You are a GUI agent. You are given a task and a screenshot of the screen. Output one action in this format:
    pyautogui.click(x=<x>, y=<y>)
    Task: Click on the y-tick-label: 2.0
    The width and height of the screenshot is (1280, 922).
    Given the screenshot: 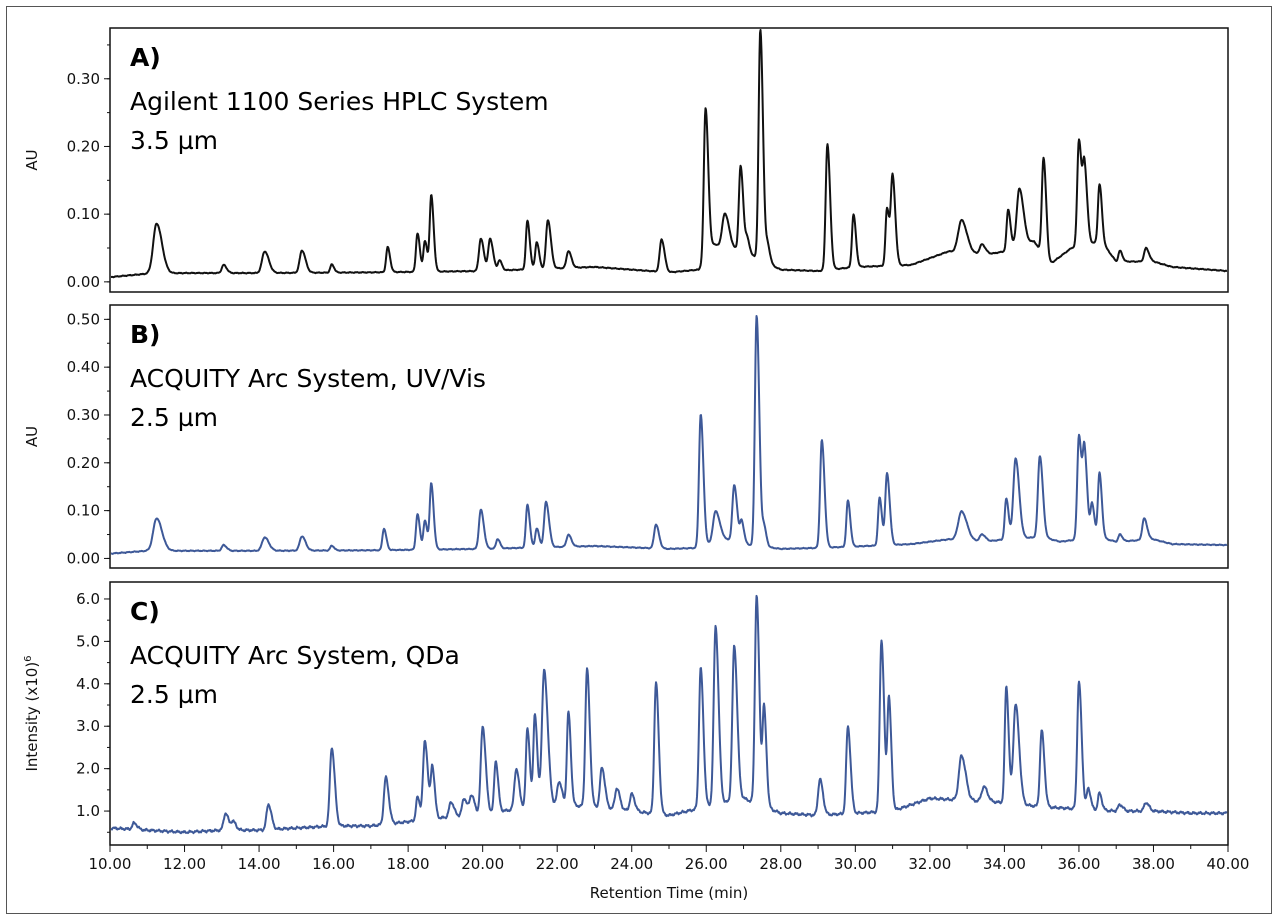 What is the action you would take?
    pyautogui.click(x=88, y=769)
    